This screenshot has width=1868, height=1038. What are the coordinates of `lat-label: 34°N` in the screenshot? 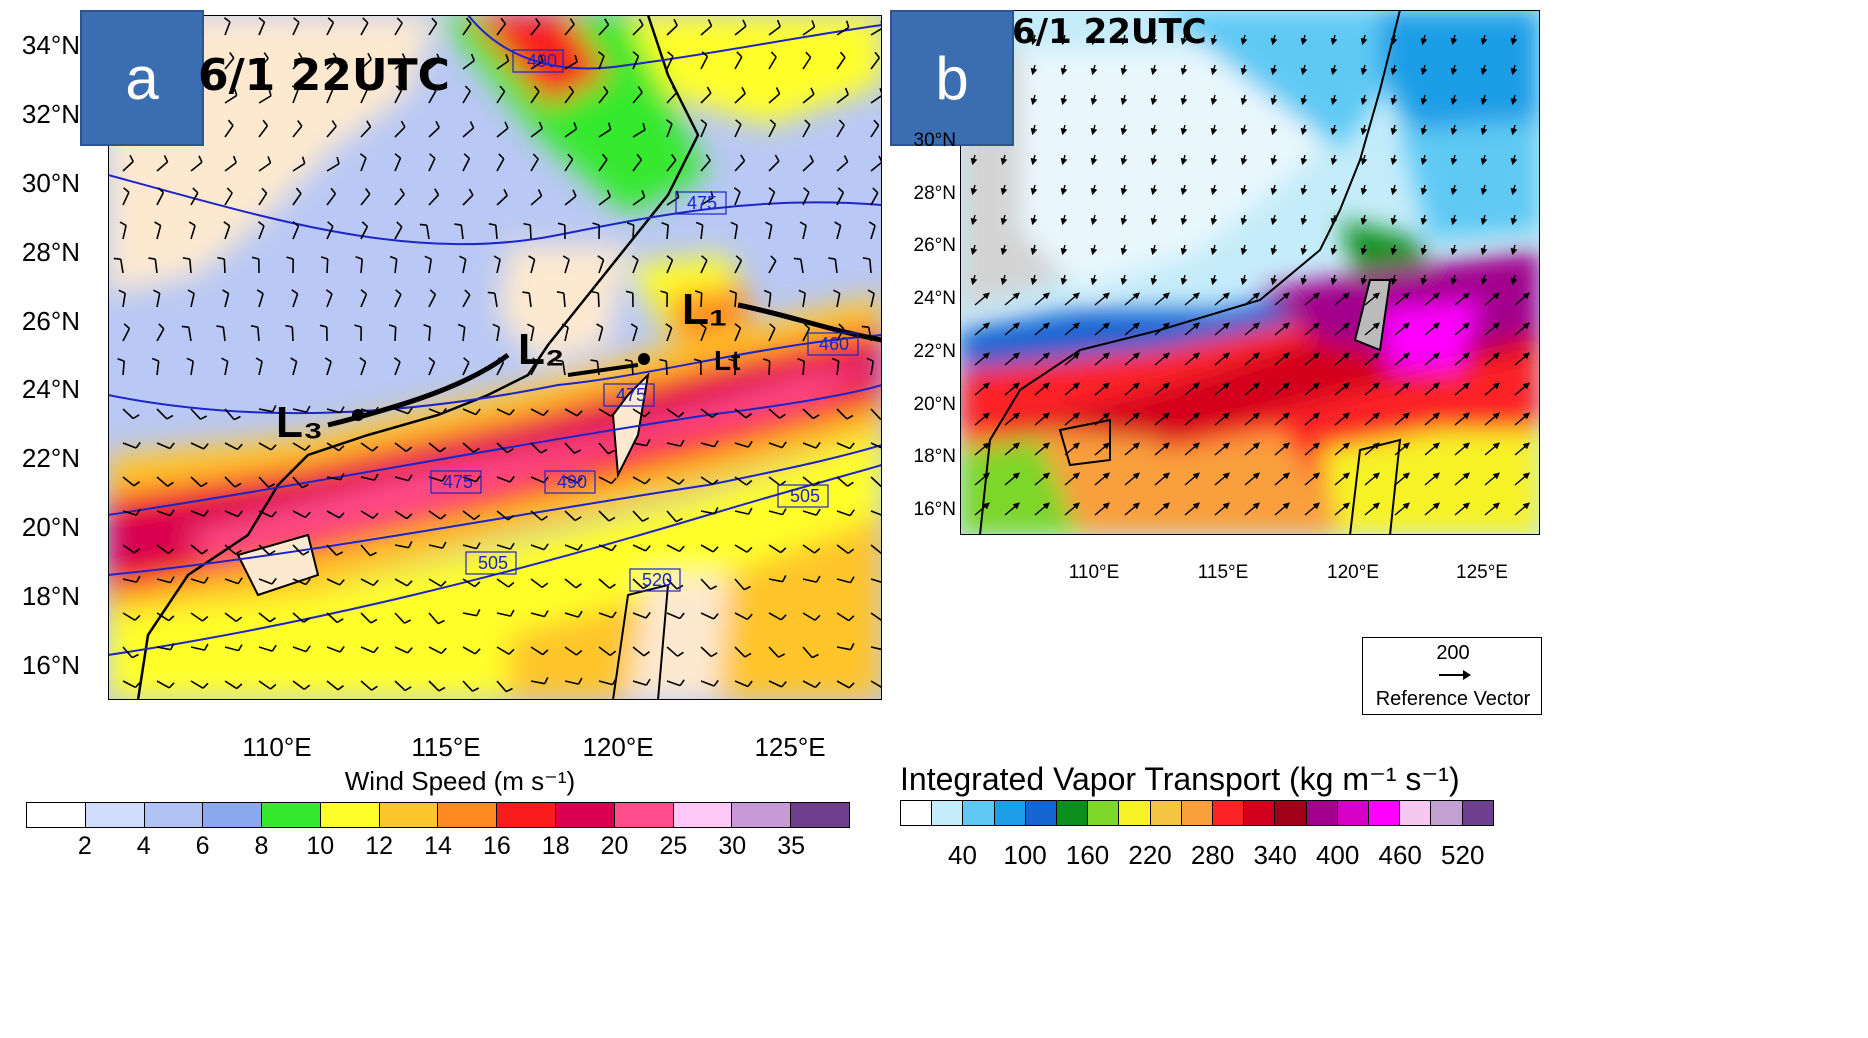 It's located at (50, 45).